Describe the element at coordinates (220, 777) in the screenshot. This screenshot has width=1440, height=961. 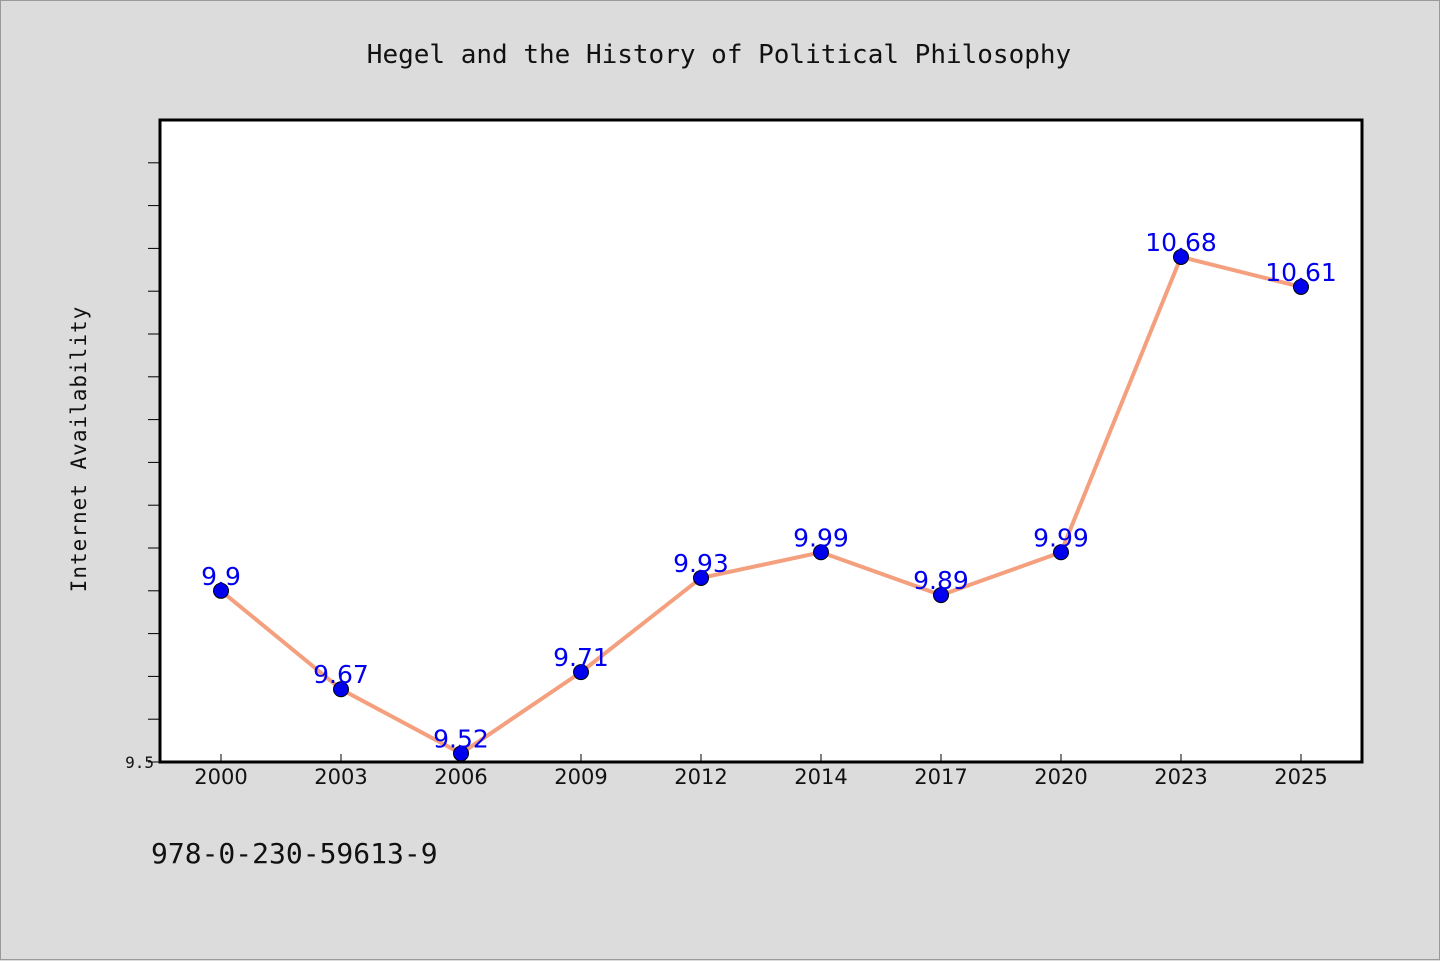
I see `x-tick-label: 2000` at that location.